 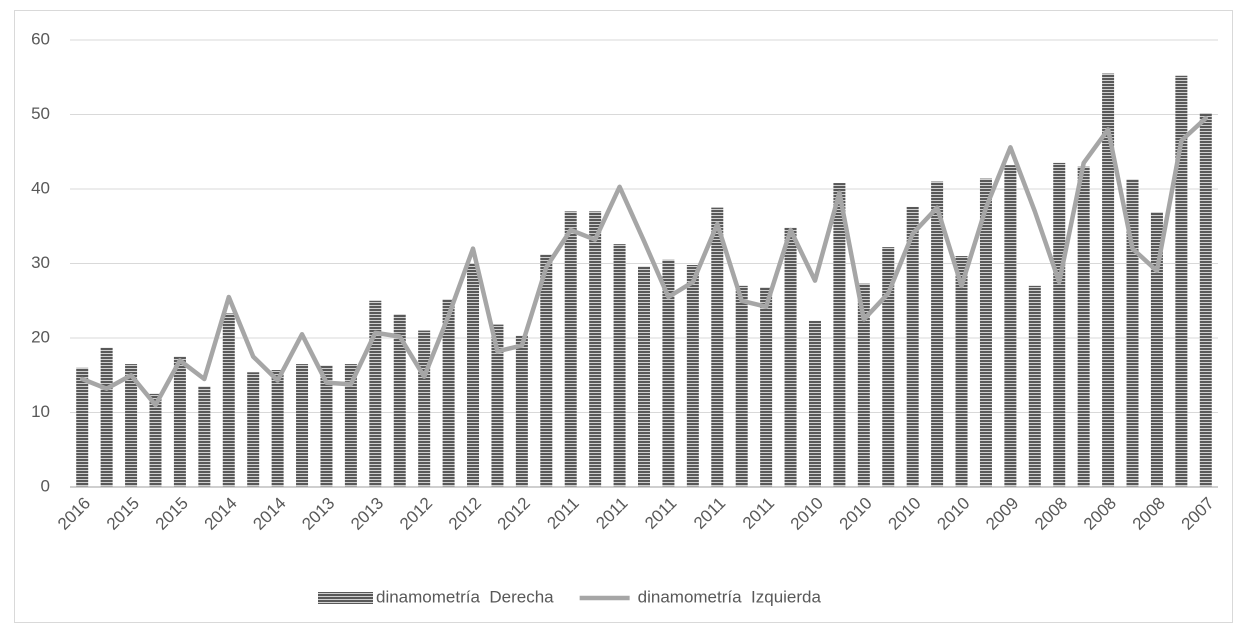 What do you see at coordinates (465, 596) in the screenshot?
I see `legend-label: dinamometría Derecha` at bounding box center [465, 596].